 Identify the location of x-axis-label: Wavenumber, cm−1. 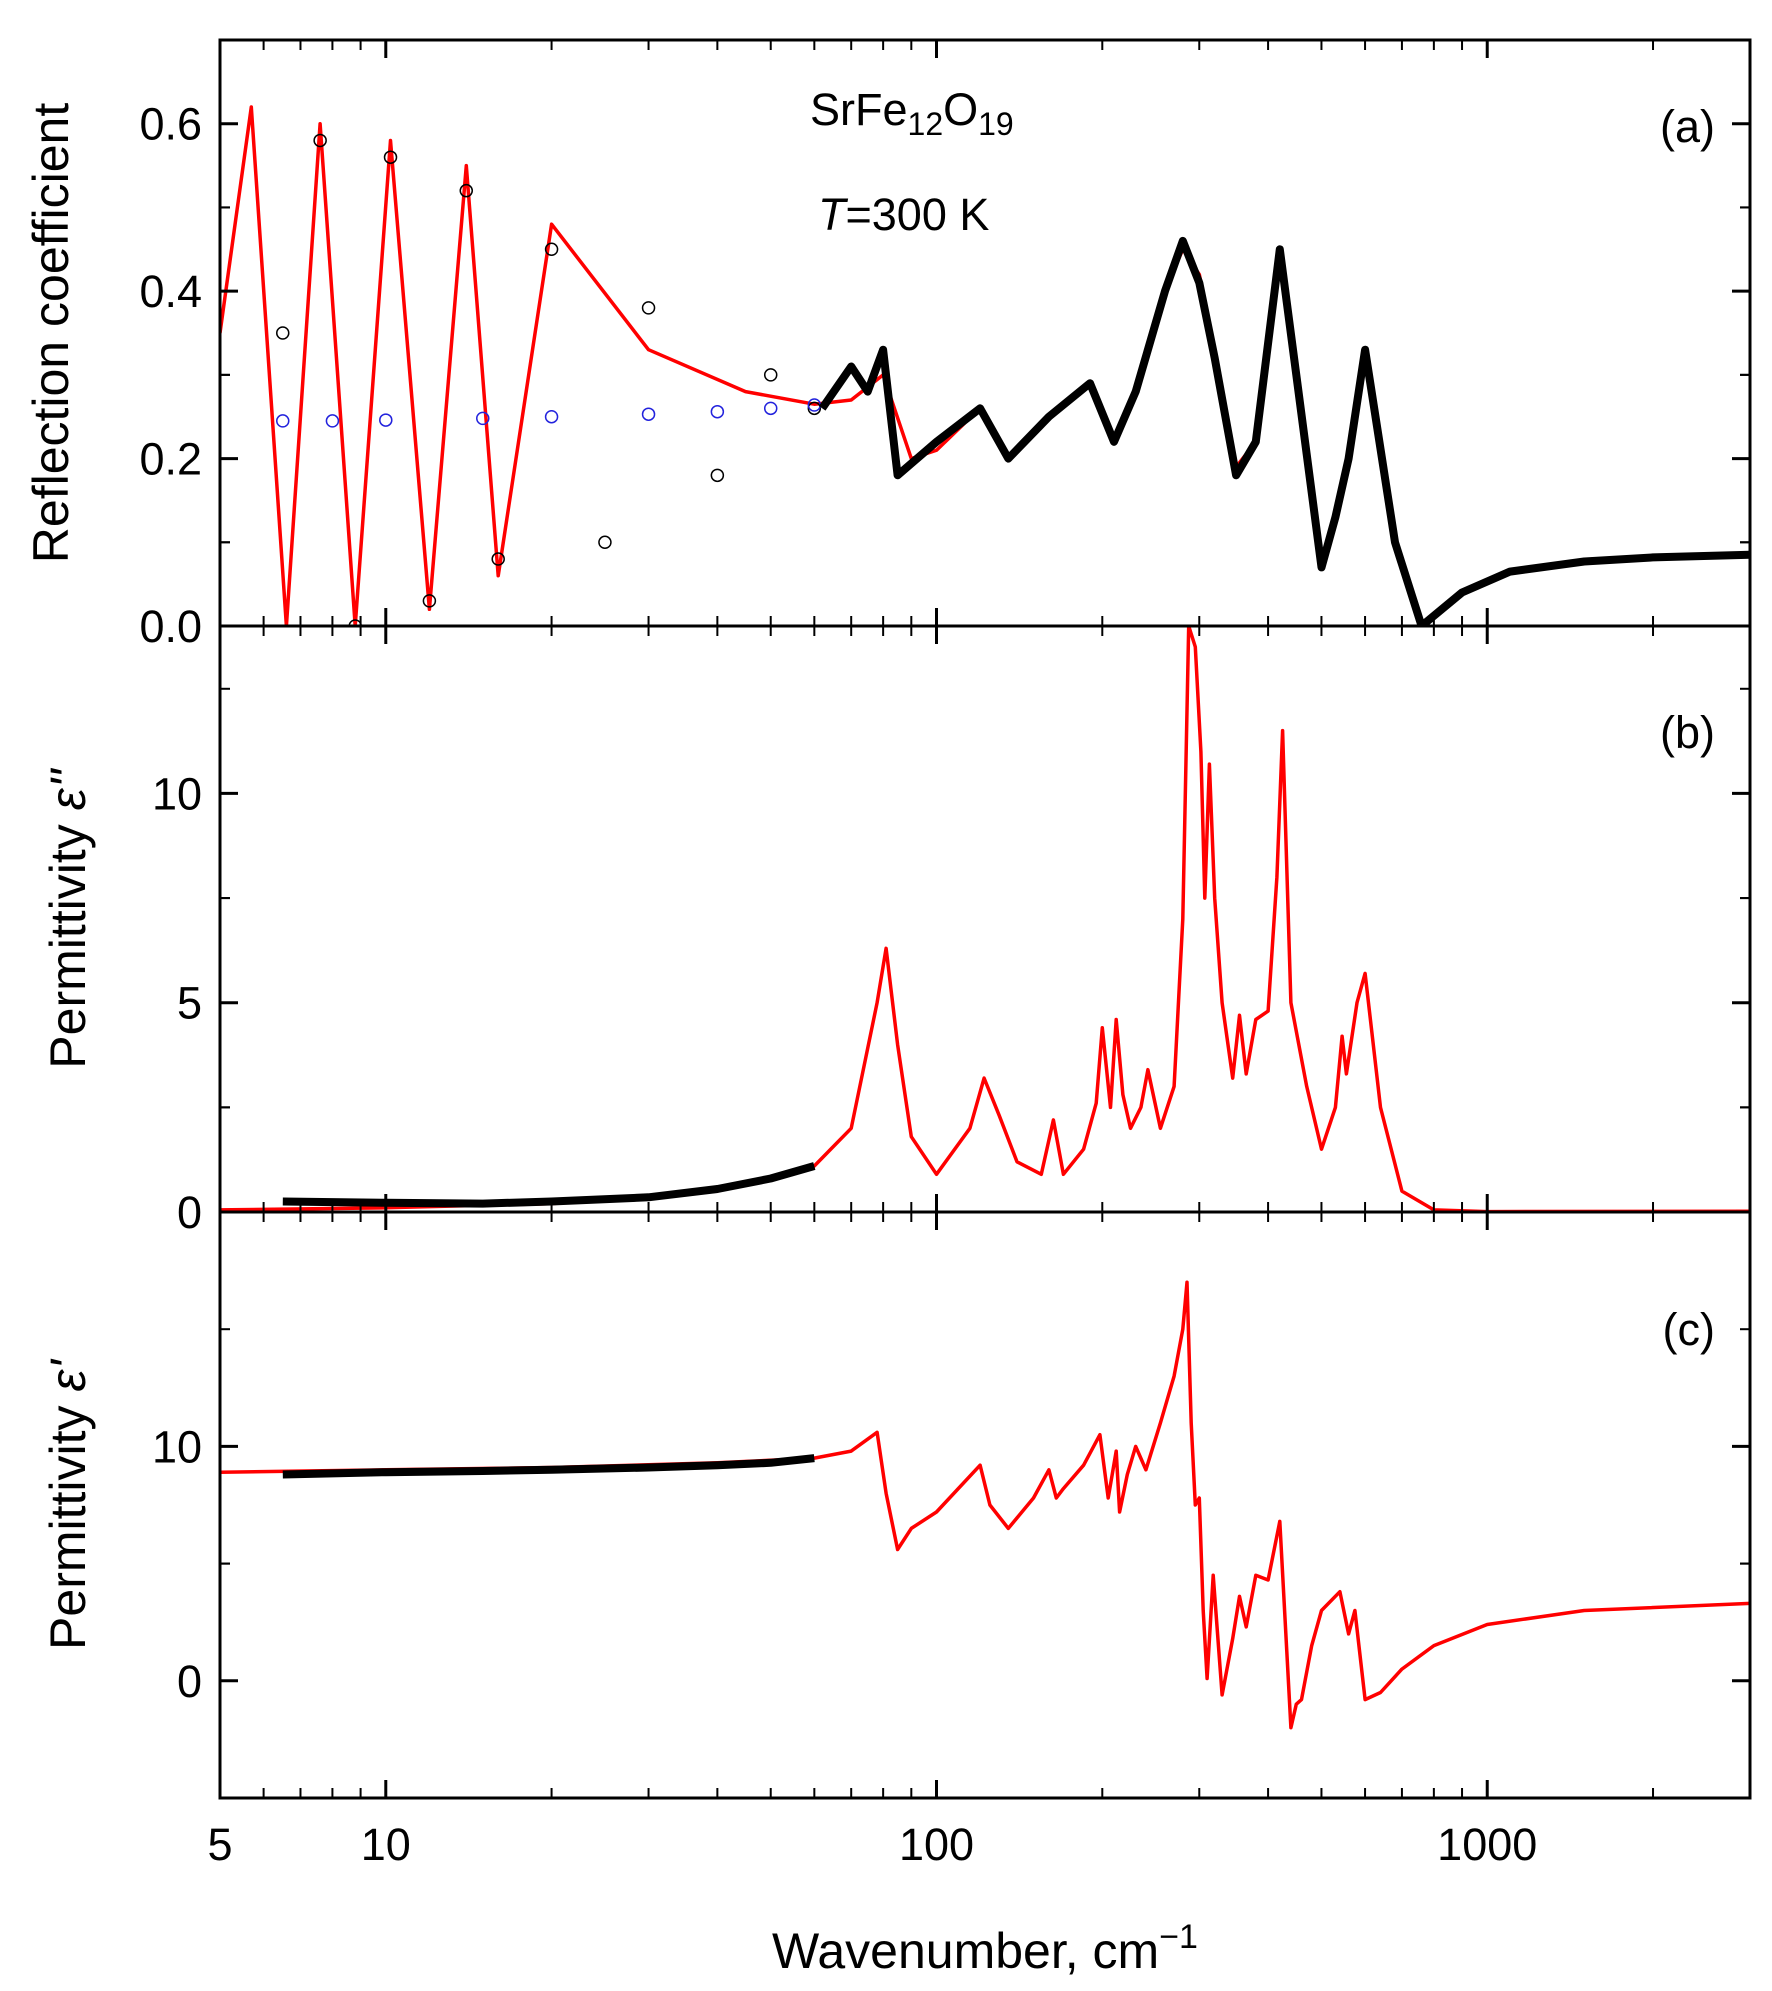
(985, 1948).